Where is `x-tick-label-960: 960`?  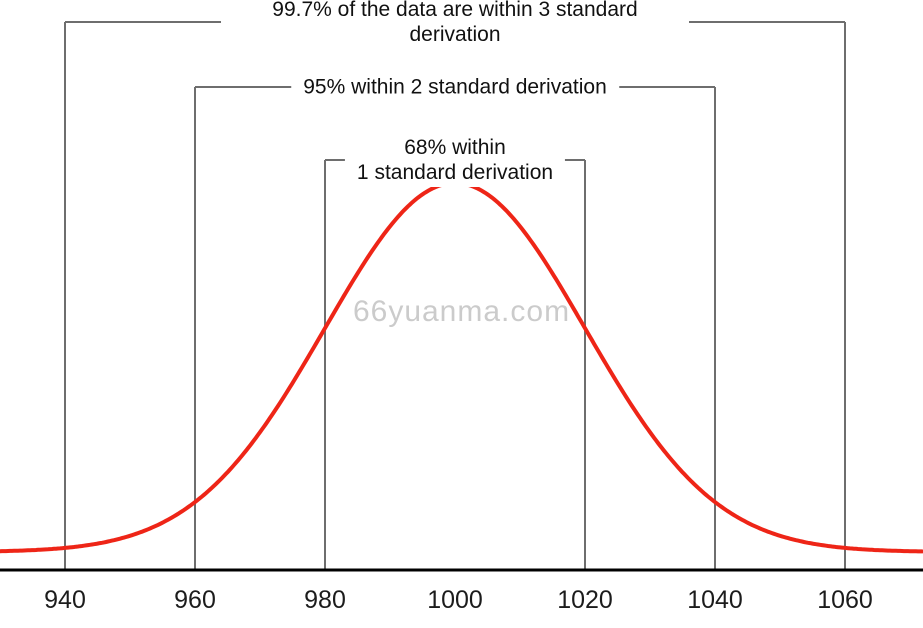 x-tick-label-960: 960 is located at coordinates (195, 600).